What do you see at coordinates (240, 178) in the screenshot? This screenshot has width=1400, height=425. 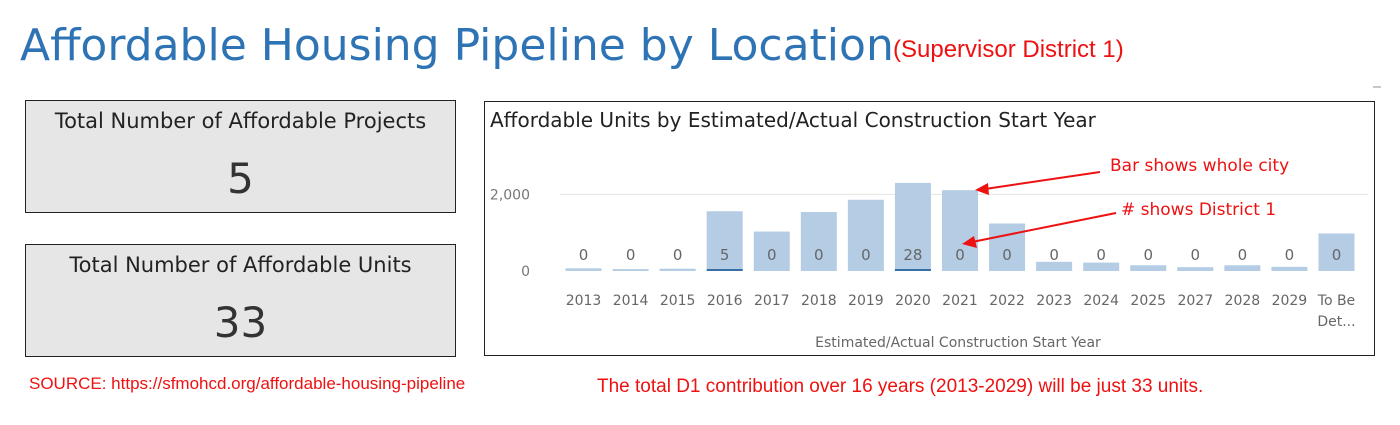 I see `projects-card-value: 5` at bounding box center [240, 178].